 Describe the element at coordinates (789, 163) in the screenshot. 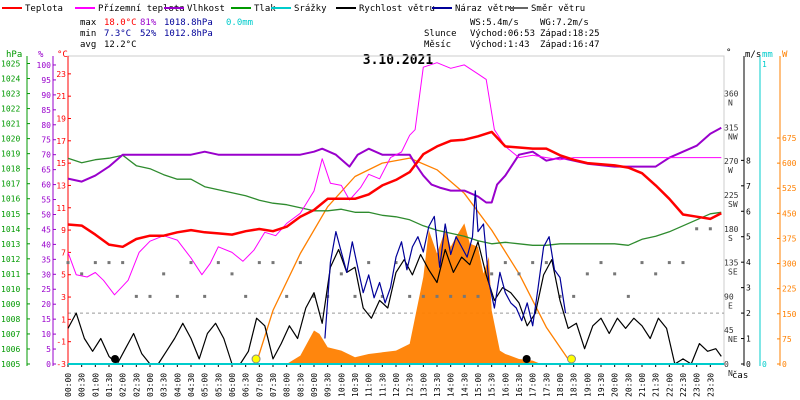

I see `solar-tick-label: 600` at that location.